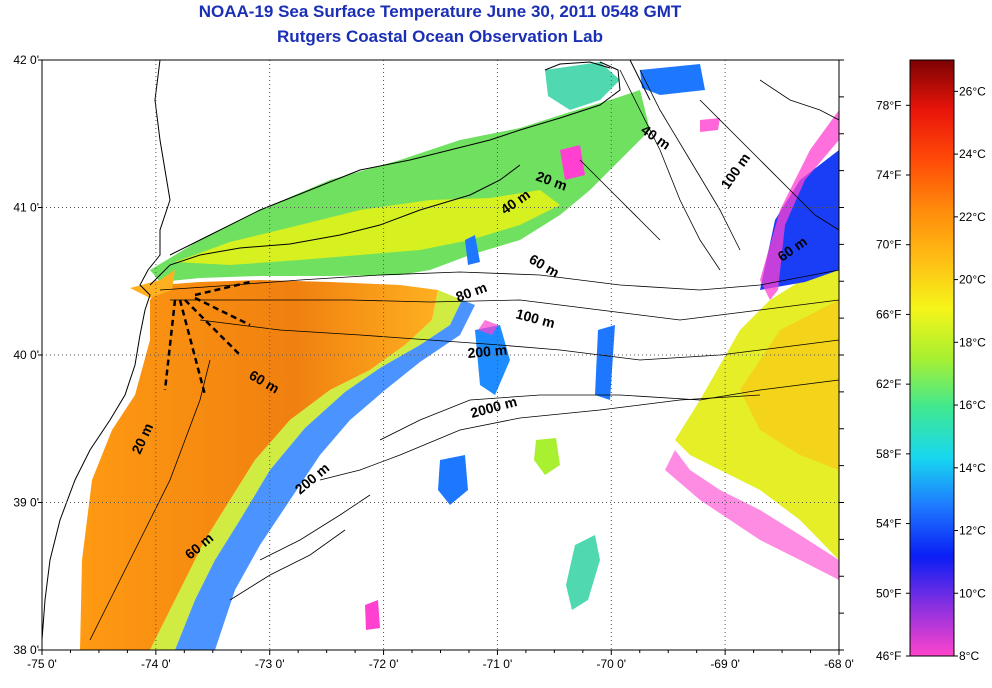 The height and width of the screenshot is (688, 992). I want to click on colorbar-c-label: 12°C, so click(972, 531).